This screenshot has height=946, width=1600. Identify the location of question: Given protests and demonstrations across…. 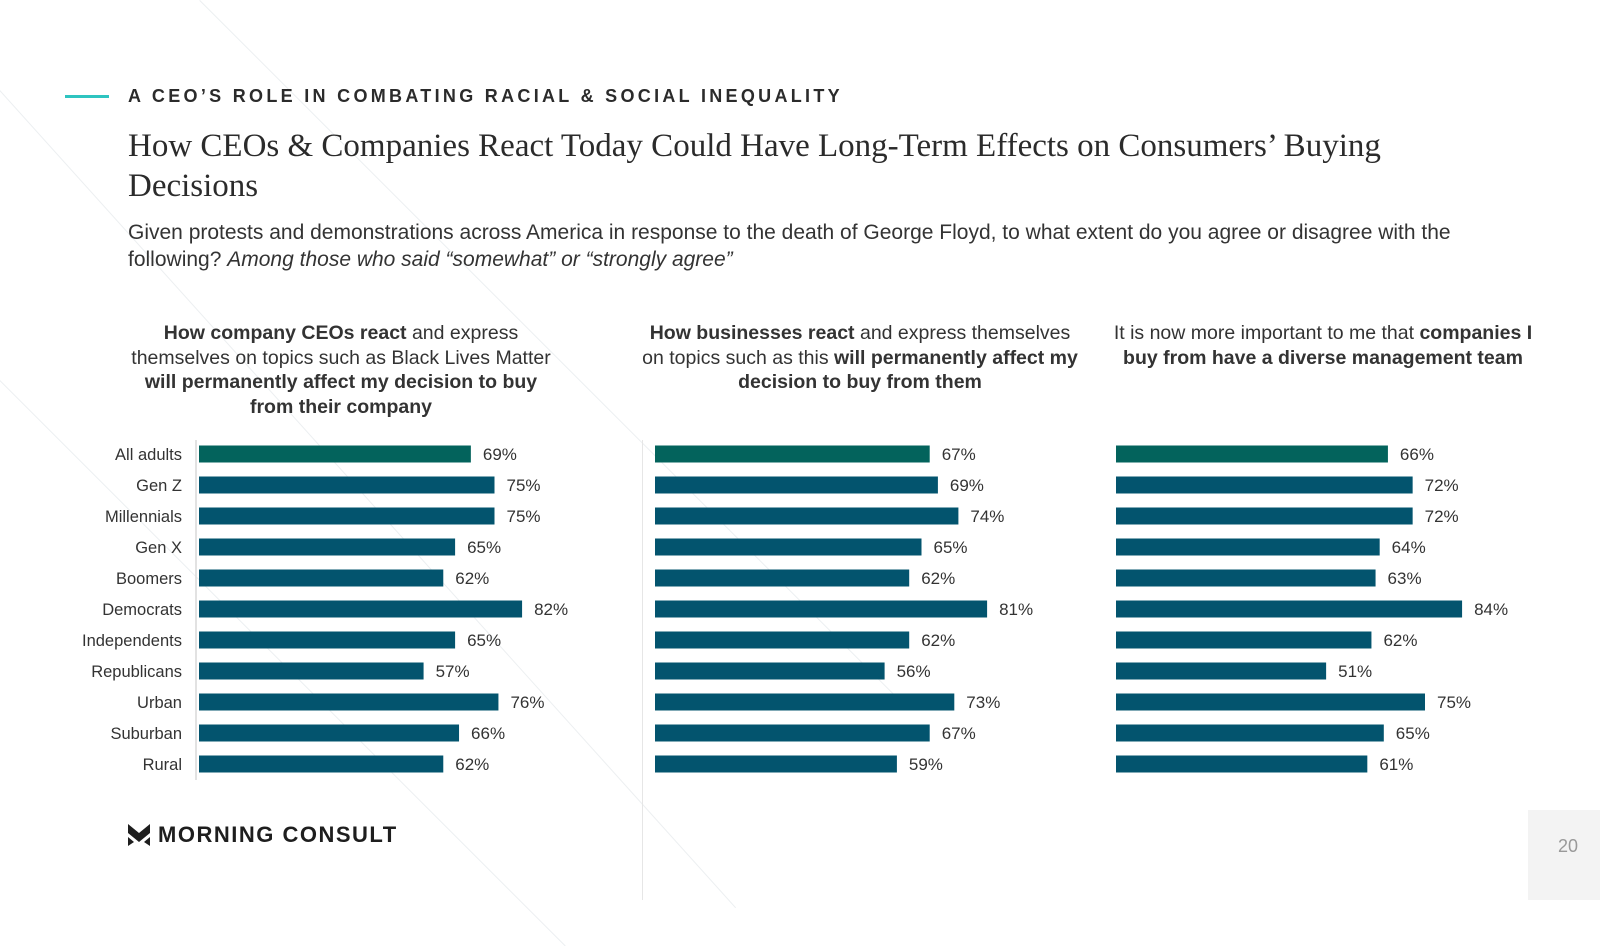
(789, 246).